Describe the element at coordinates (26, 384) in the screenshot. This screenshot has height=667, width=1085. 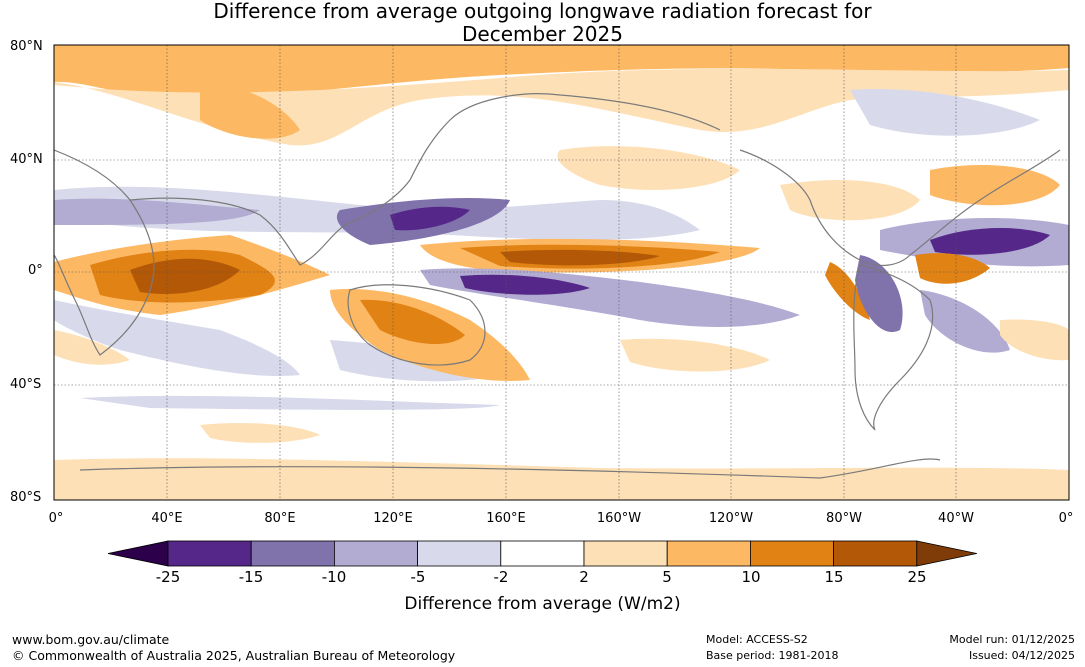
I see `lat-label-40s: 40°S` at that location.